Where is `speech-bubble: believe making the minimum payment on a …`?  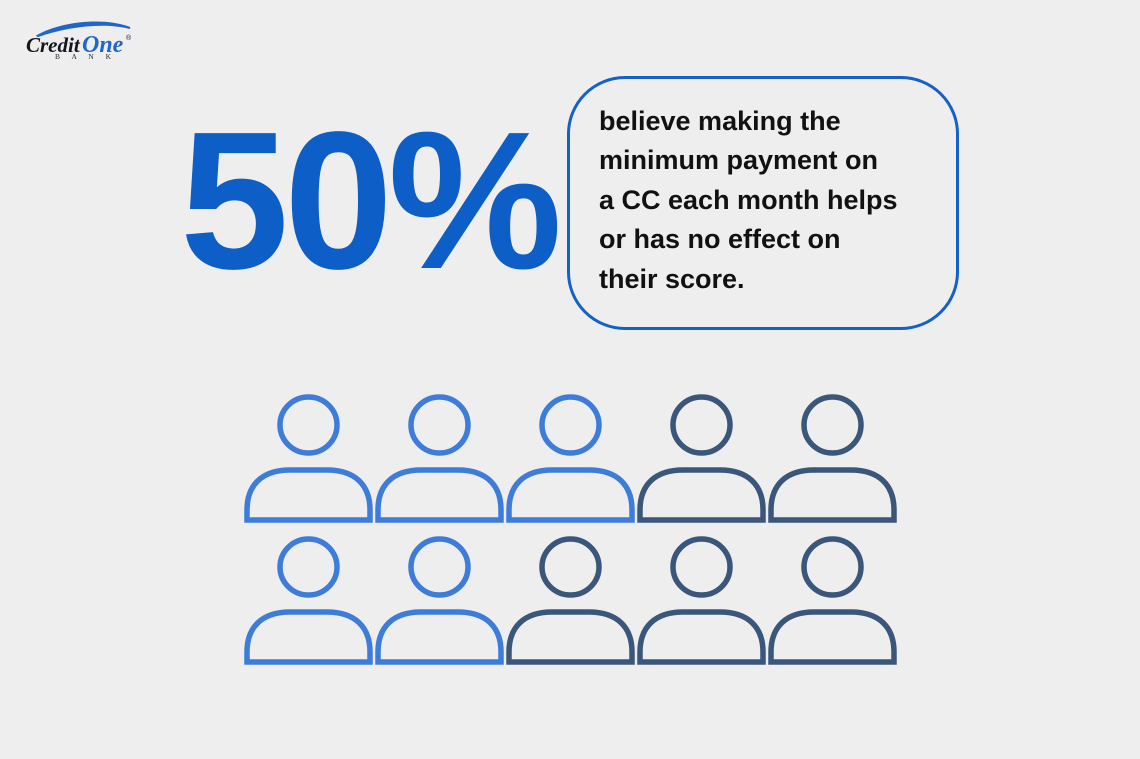 speech-bubble: believe making the minimum payment on a … is located at coordinates (763, 203).